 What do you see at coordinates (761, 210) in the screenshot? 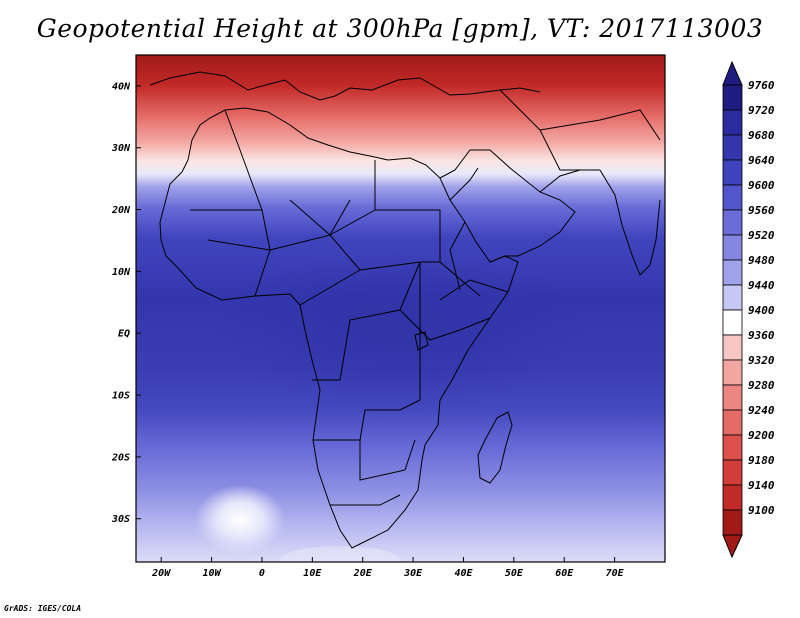
I see `colorbar-label: 9560` at bounding box center [761, 210].